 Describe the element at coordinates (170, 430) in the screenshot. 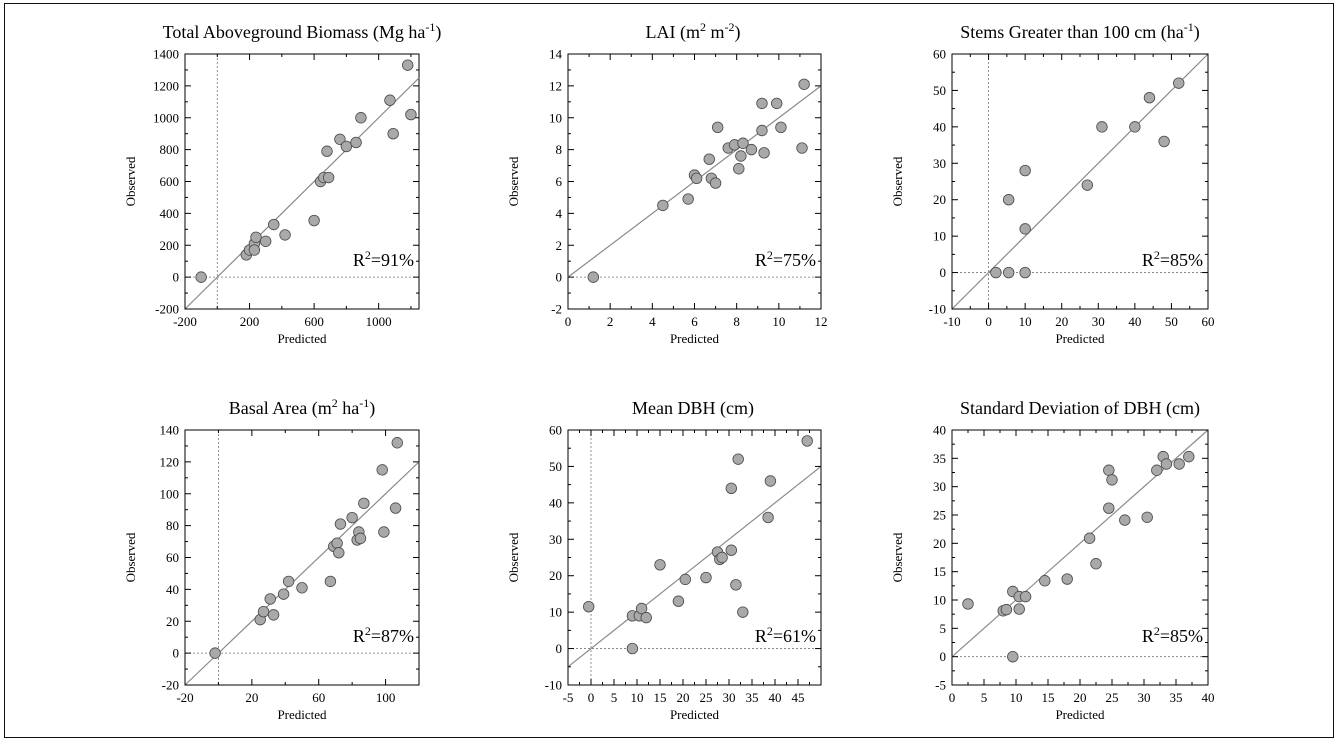

I see `y-tick-label: 140` at that location.